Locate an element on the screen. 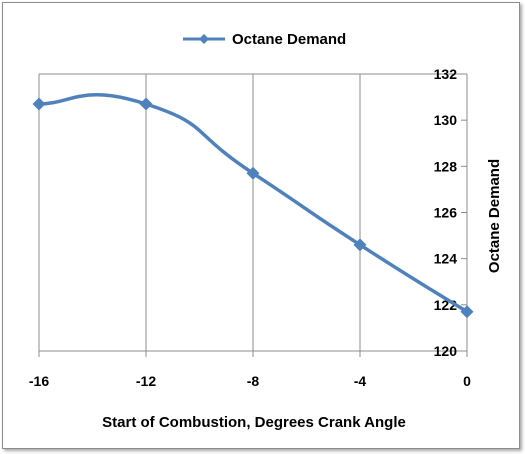 The height and width of the screenshot is (454, 525). legend-diamond-marker is located at coordinates (204, 39).